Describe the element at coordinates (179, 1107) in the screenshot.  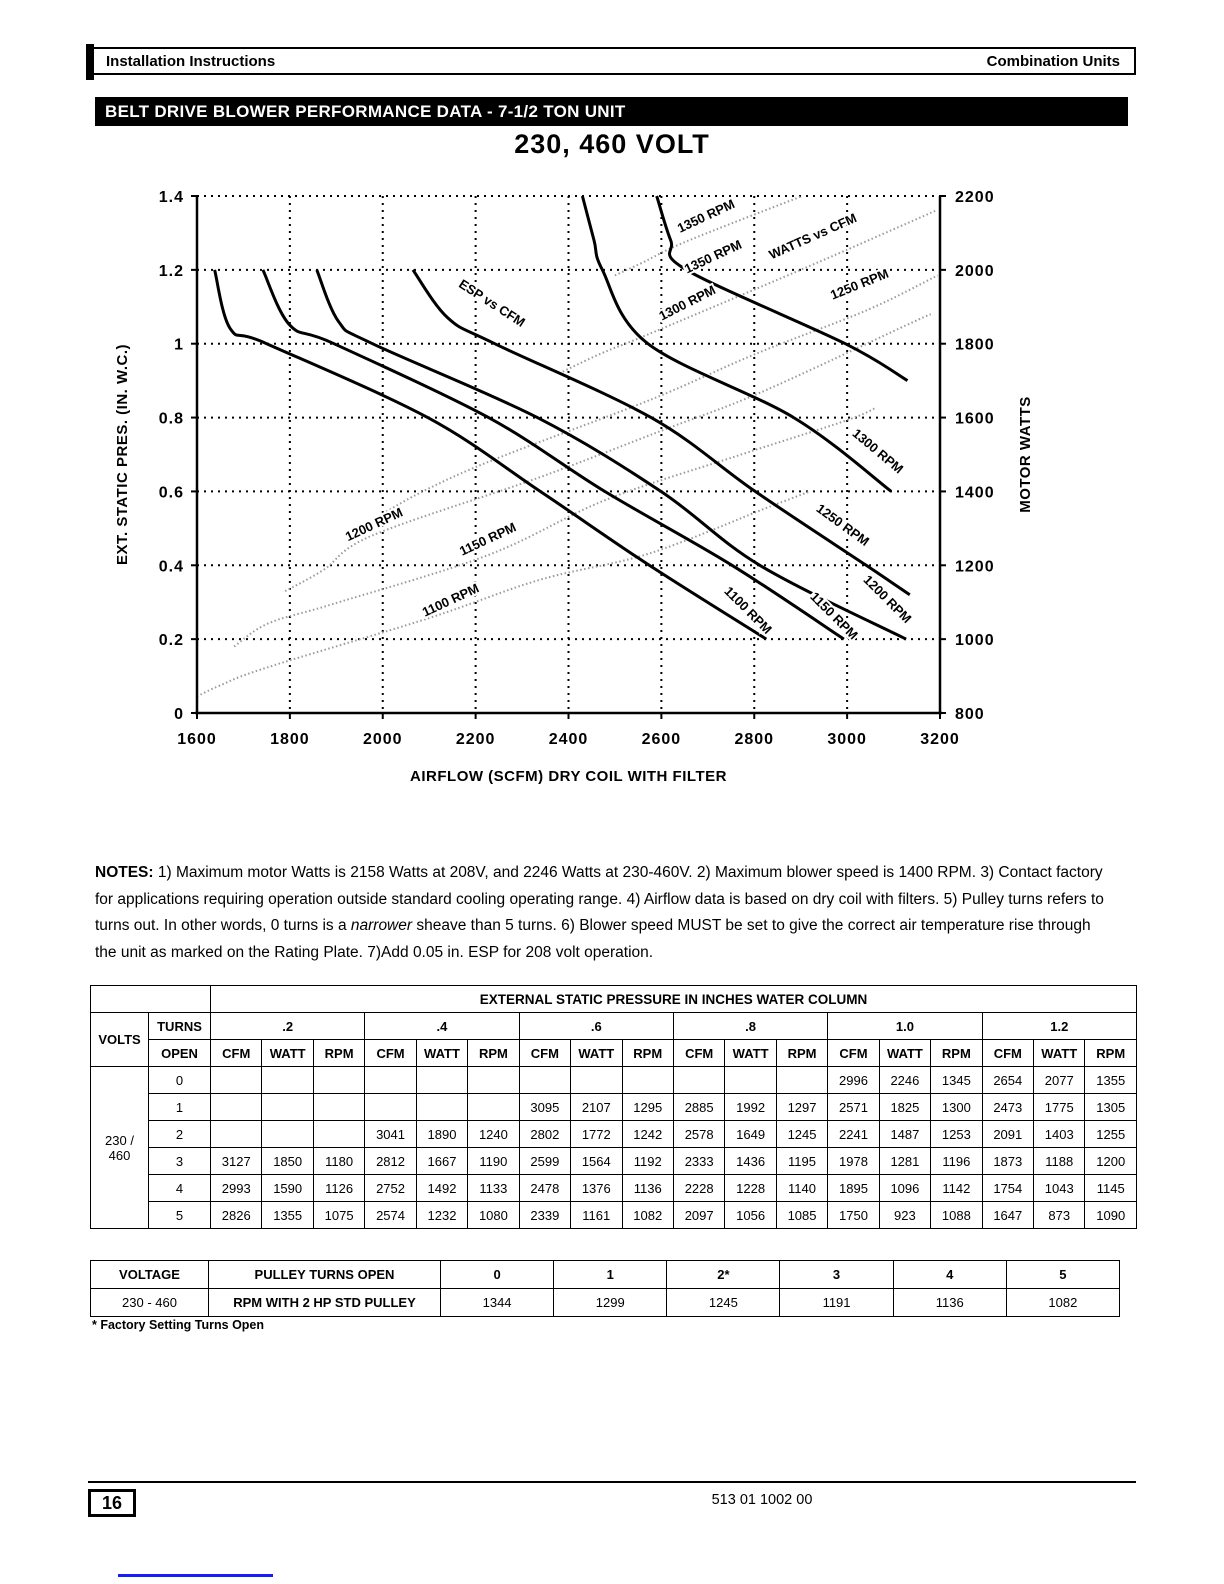
I see `esp-turns-value: 1` at that location.